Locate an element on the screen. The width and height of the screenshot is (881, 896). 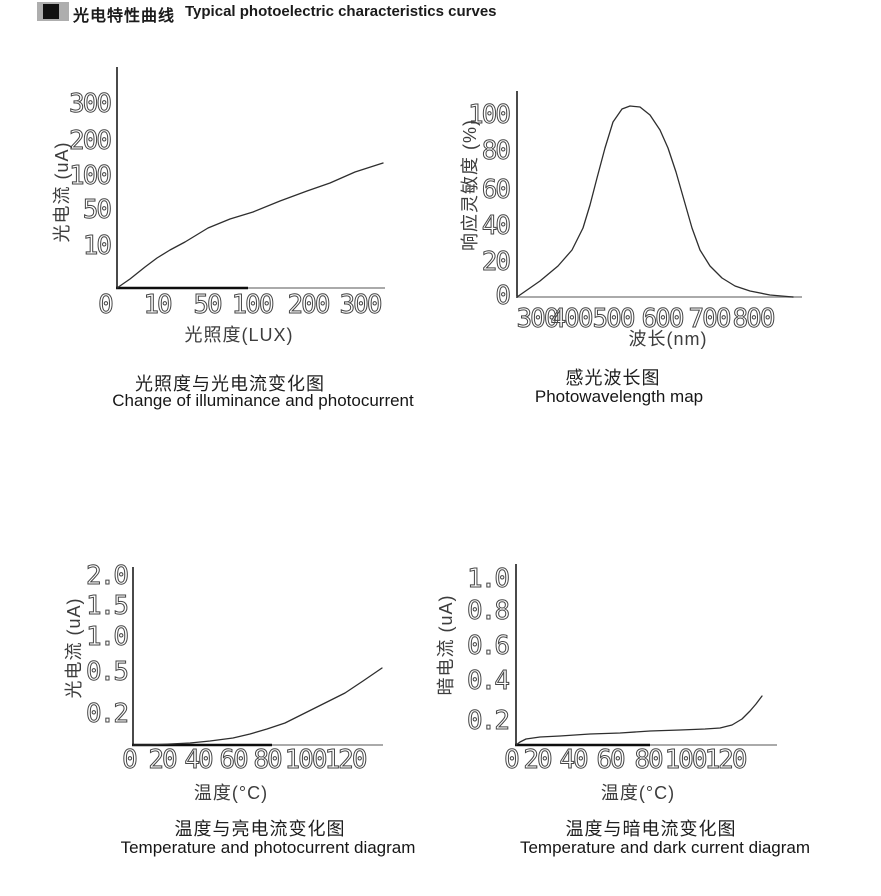
caption-en-chart3: Temperature and photocurrent diagram is located at coordinates (268, 847).